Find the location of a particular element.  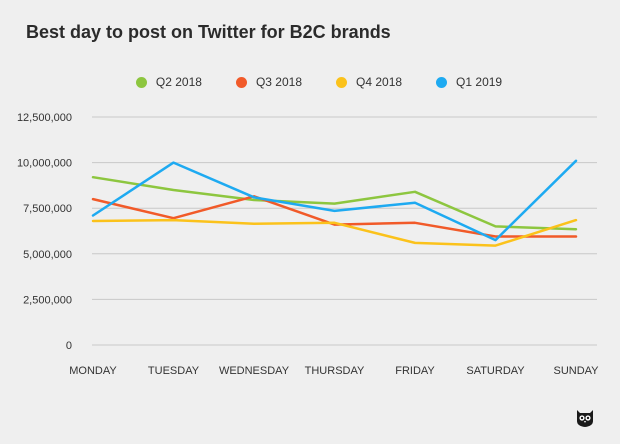

series-line-q2-2018 is located at coordinates (334, 203).